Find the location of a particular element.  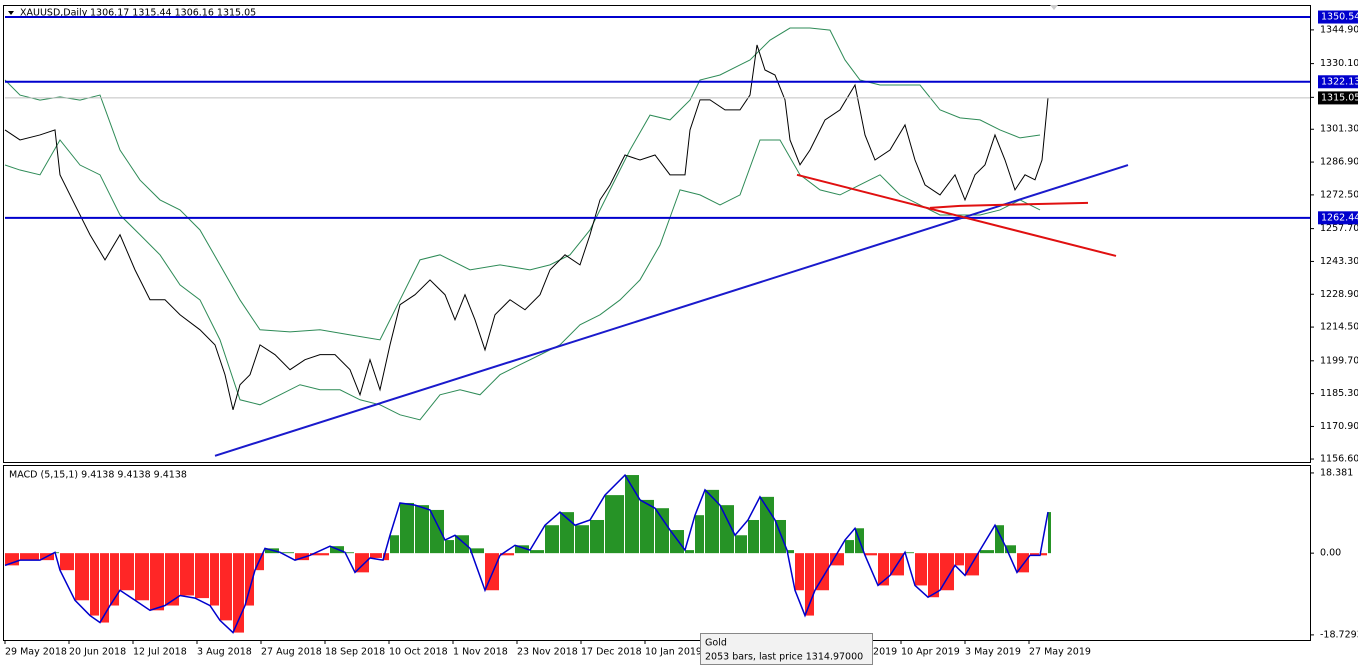

level-label: 1262.44 is located at coordinates (1339, 217).